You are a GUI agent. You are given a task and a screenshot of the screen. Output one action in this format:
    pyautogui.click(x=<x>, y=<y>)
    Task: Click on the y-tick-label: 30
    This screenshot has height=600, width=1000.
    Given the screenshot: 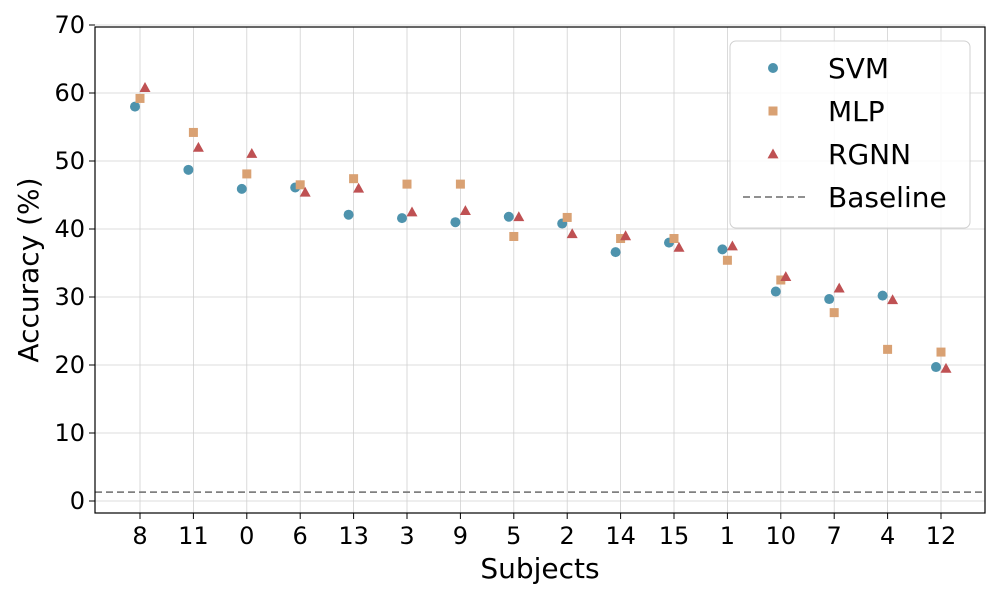 What is the action you would take?
    pyautogui.click(x=69, y=297)
    